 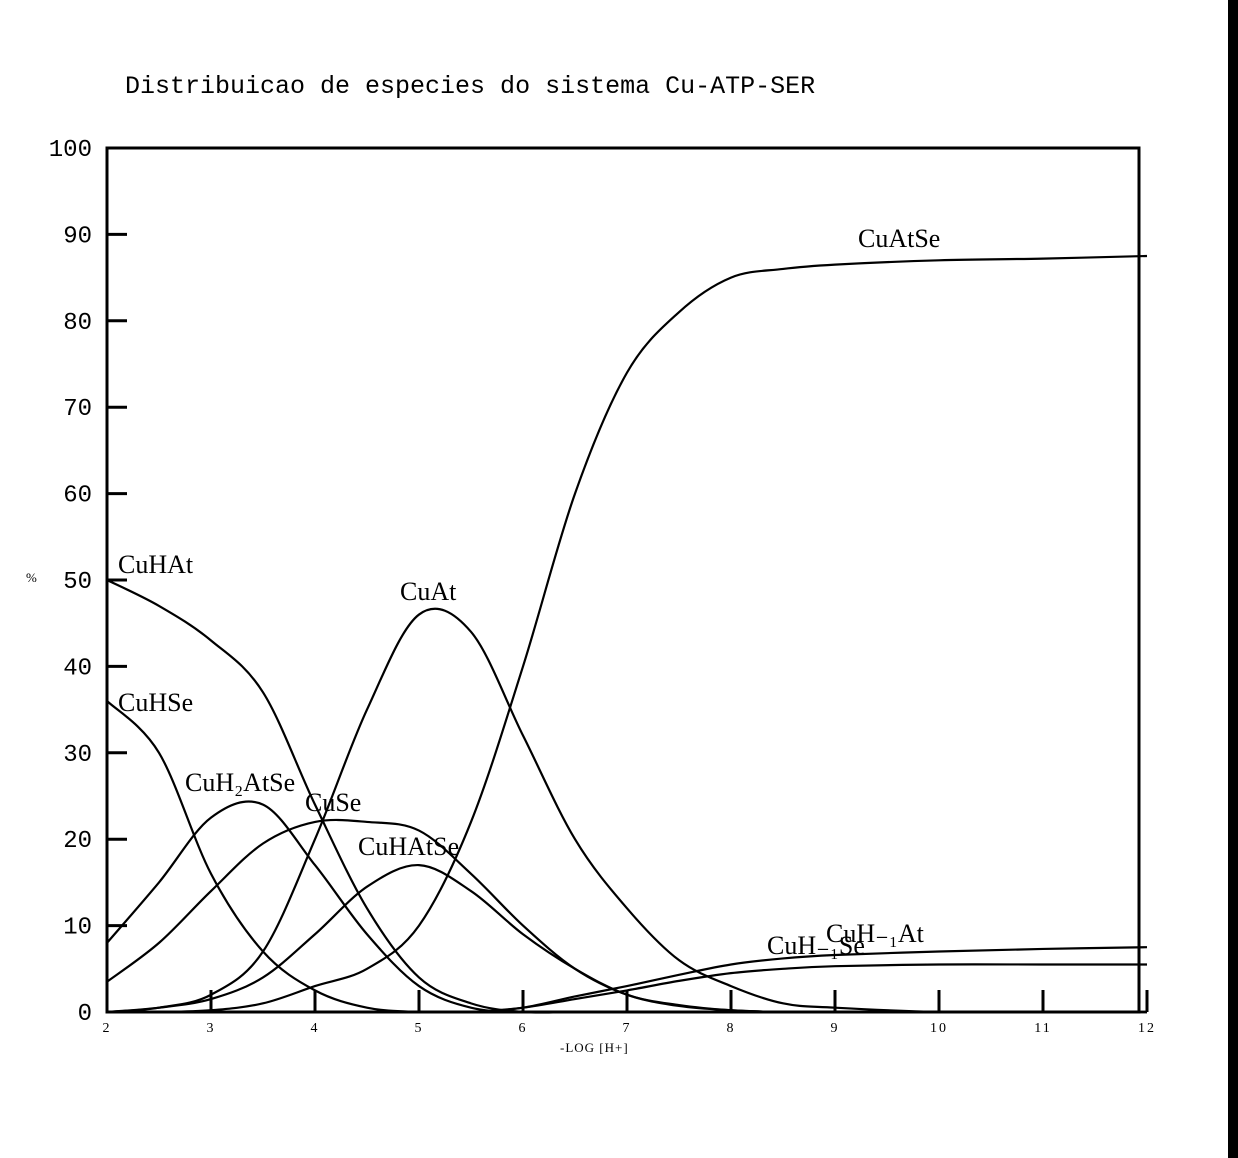 What do you see at coordinates (77, 841) in the screenshot?
I see `y-tick-label: 20` at bounding box center [77, 841].